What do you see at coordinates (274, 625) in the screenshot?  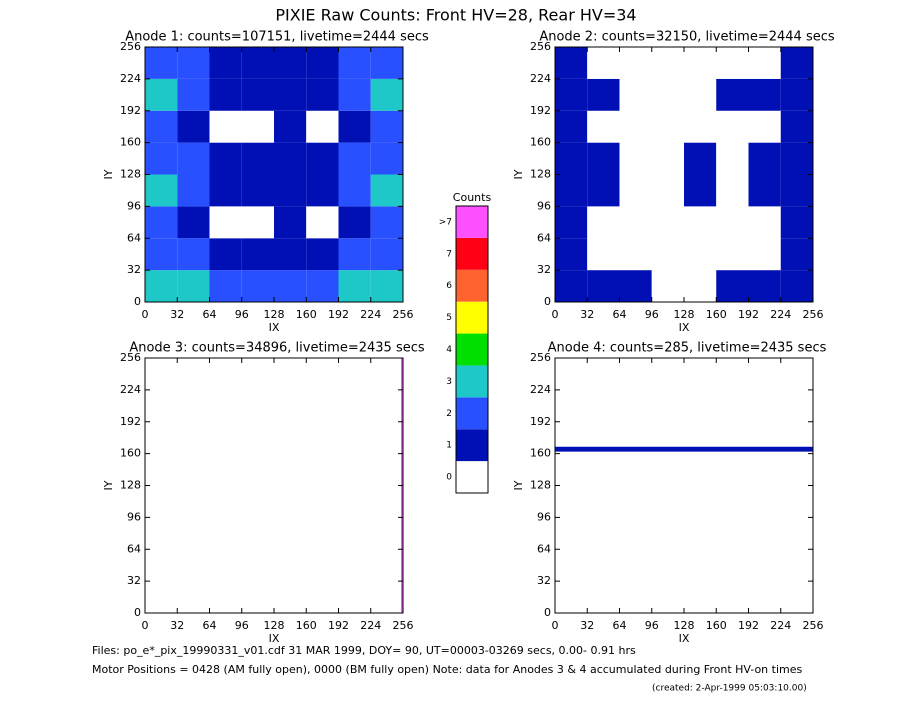 I see `x-tick-label: 128` at bounding box center [274, 625].